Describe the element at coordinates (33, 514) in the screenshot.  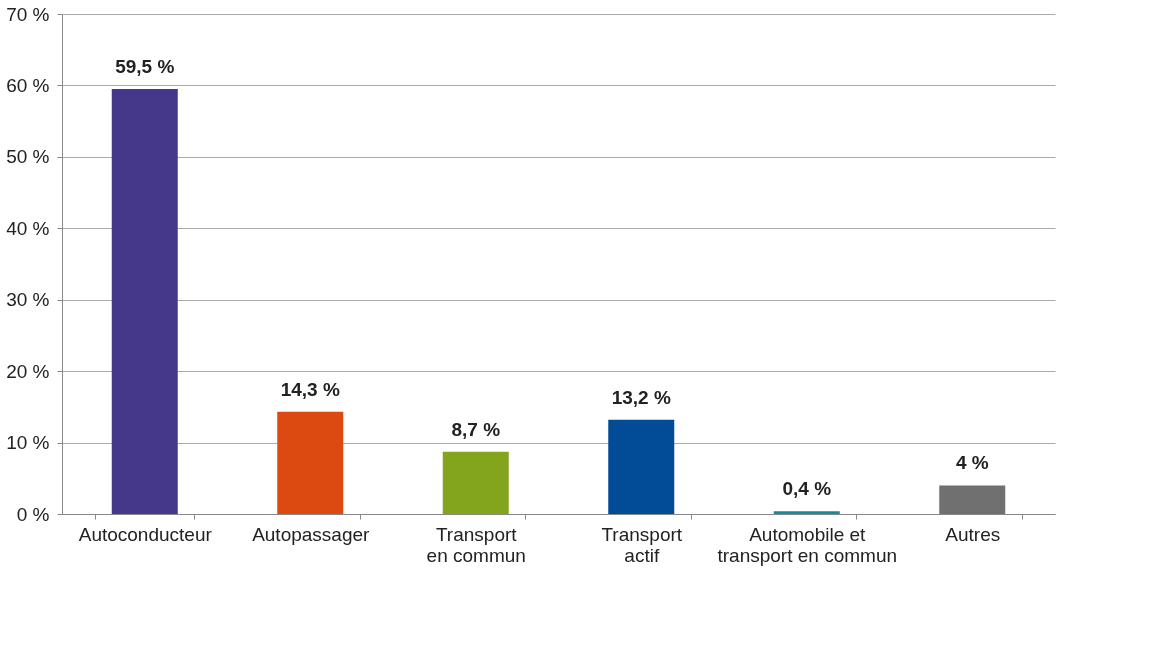
I see `y-tick-label: 0 %` at that location.